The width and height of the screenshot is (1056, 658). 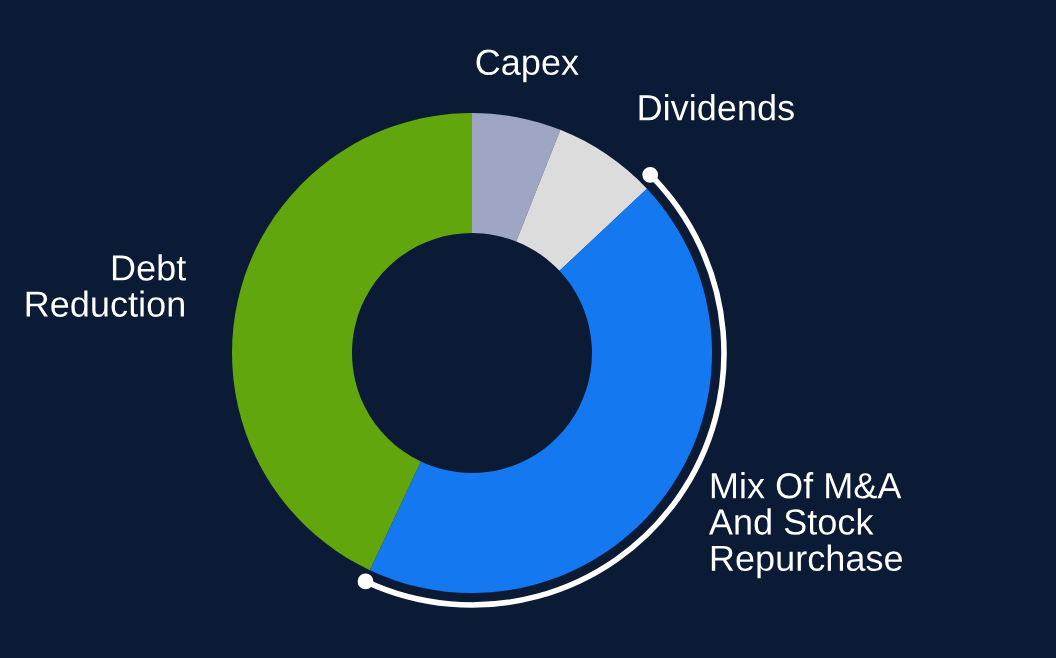 I want to click on slice-label: Mix Of M&A And Stock Repurchase, so click(x=805, y=525).